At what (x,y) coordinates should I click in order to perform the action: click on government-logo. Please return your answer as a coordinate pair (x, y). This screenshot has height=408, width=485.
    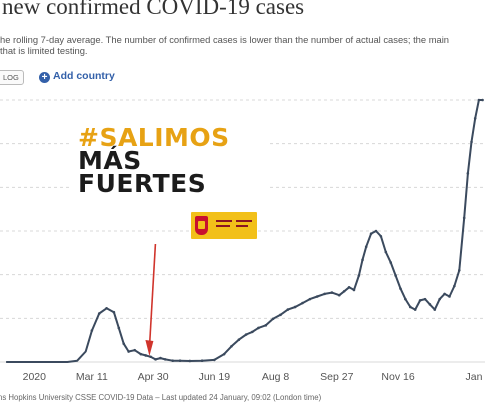
    Looking at the image, I should click on (224, 225).